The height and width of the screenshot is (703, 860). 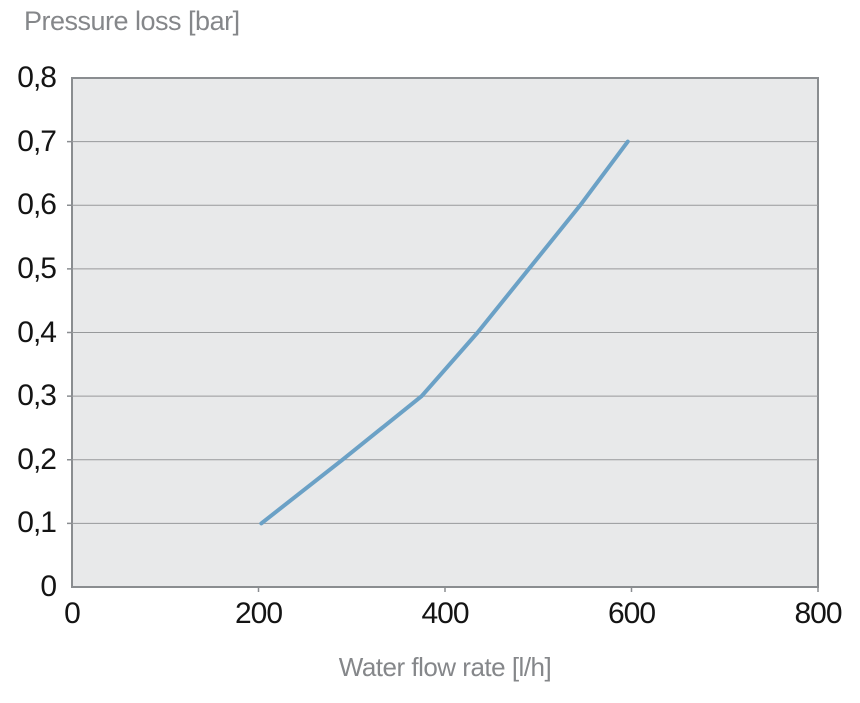 I want to click on y-axis-title: Pressure loss [bar], so click(x=132, y=21).